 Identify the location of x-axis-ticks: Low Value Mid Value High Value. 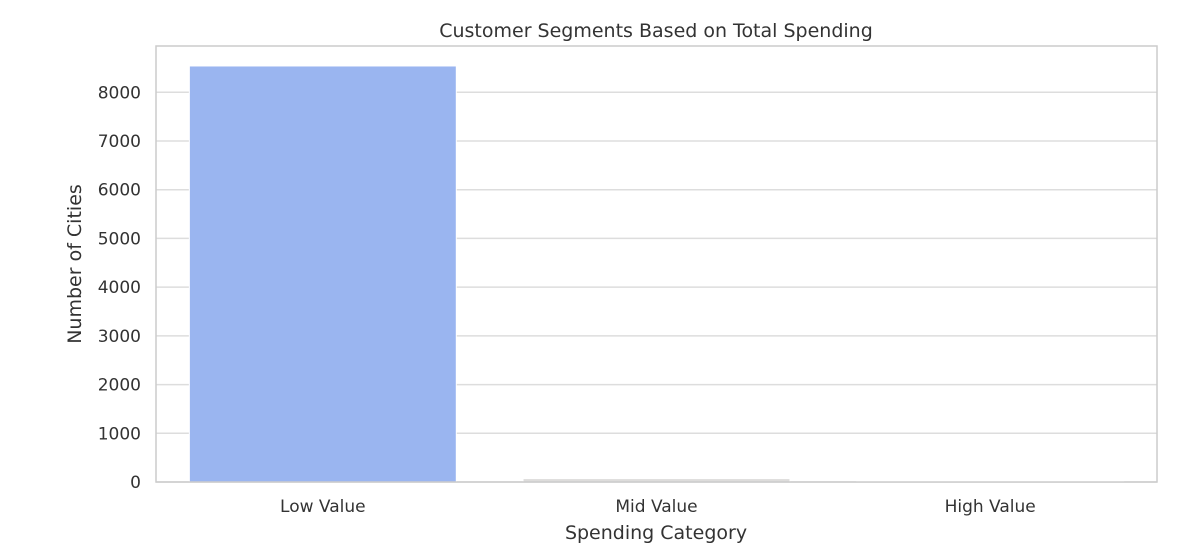
(658, 507).